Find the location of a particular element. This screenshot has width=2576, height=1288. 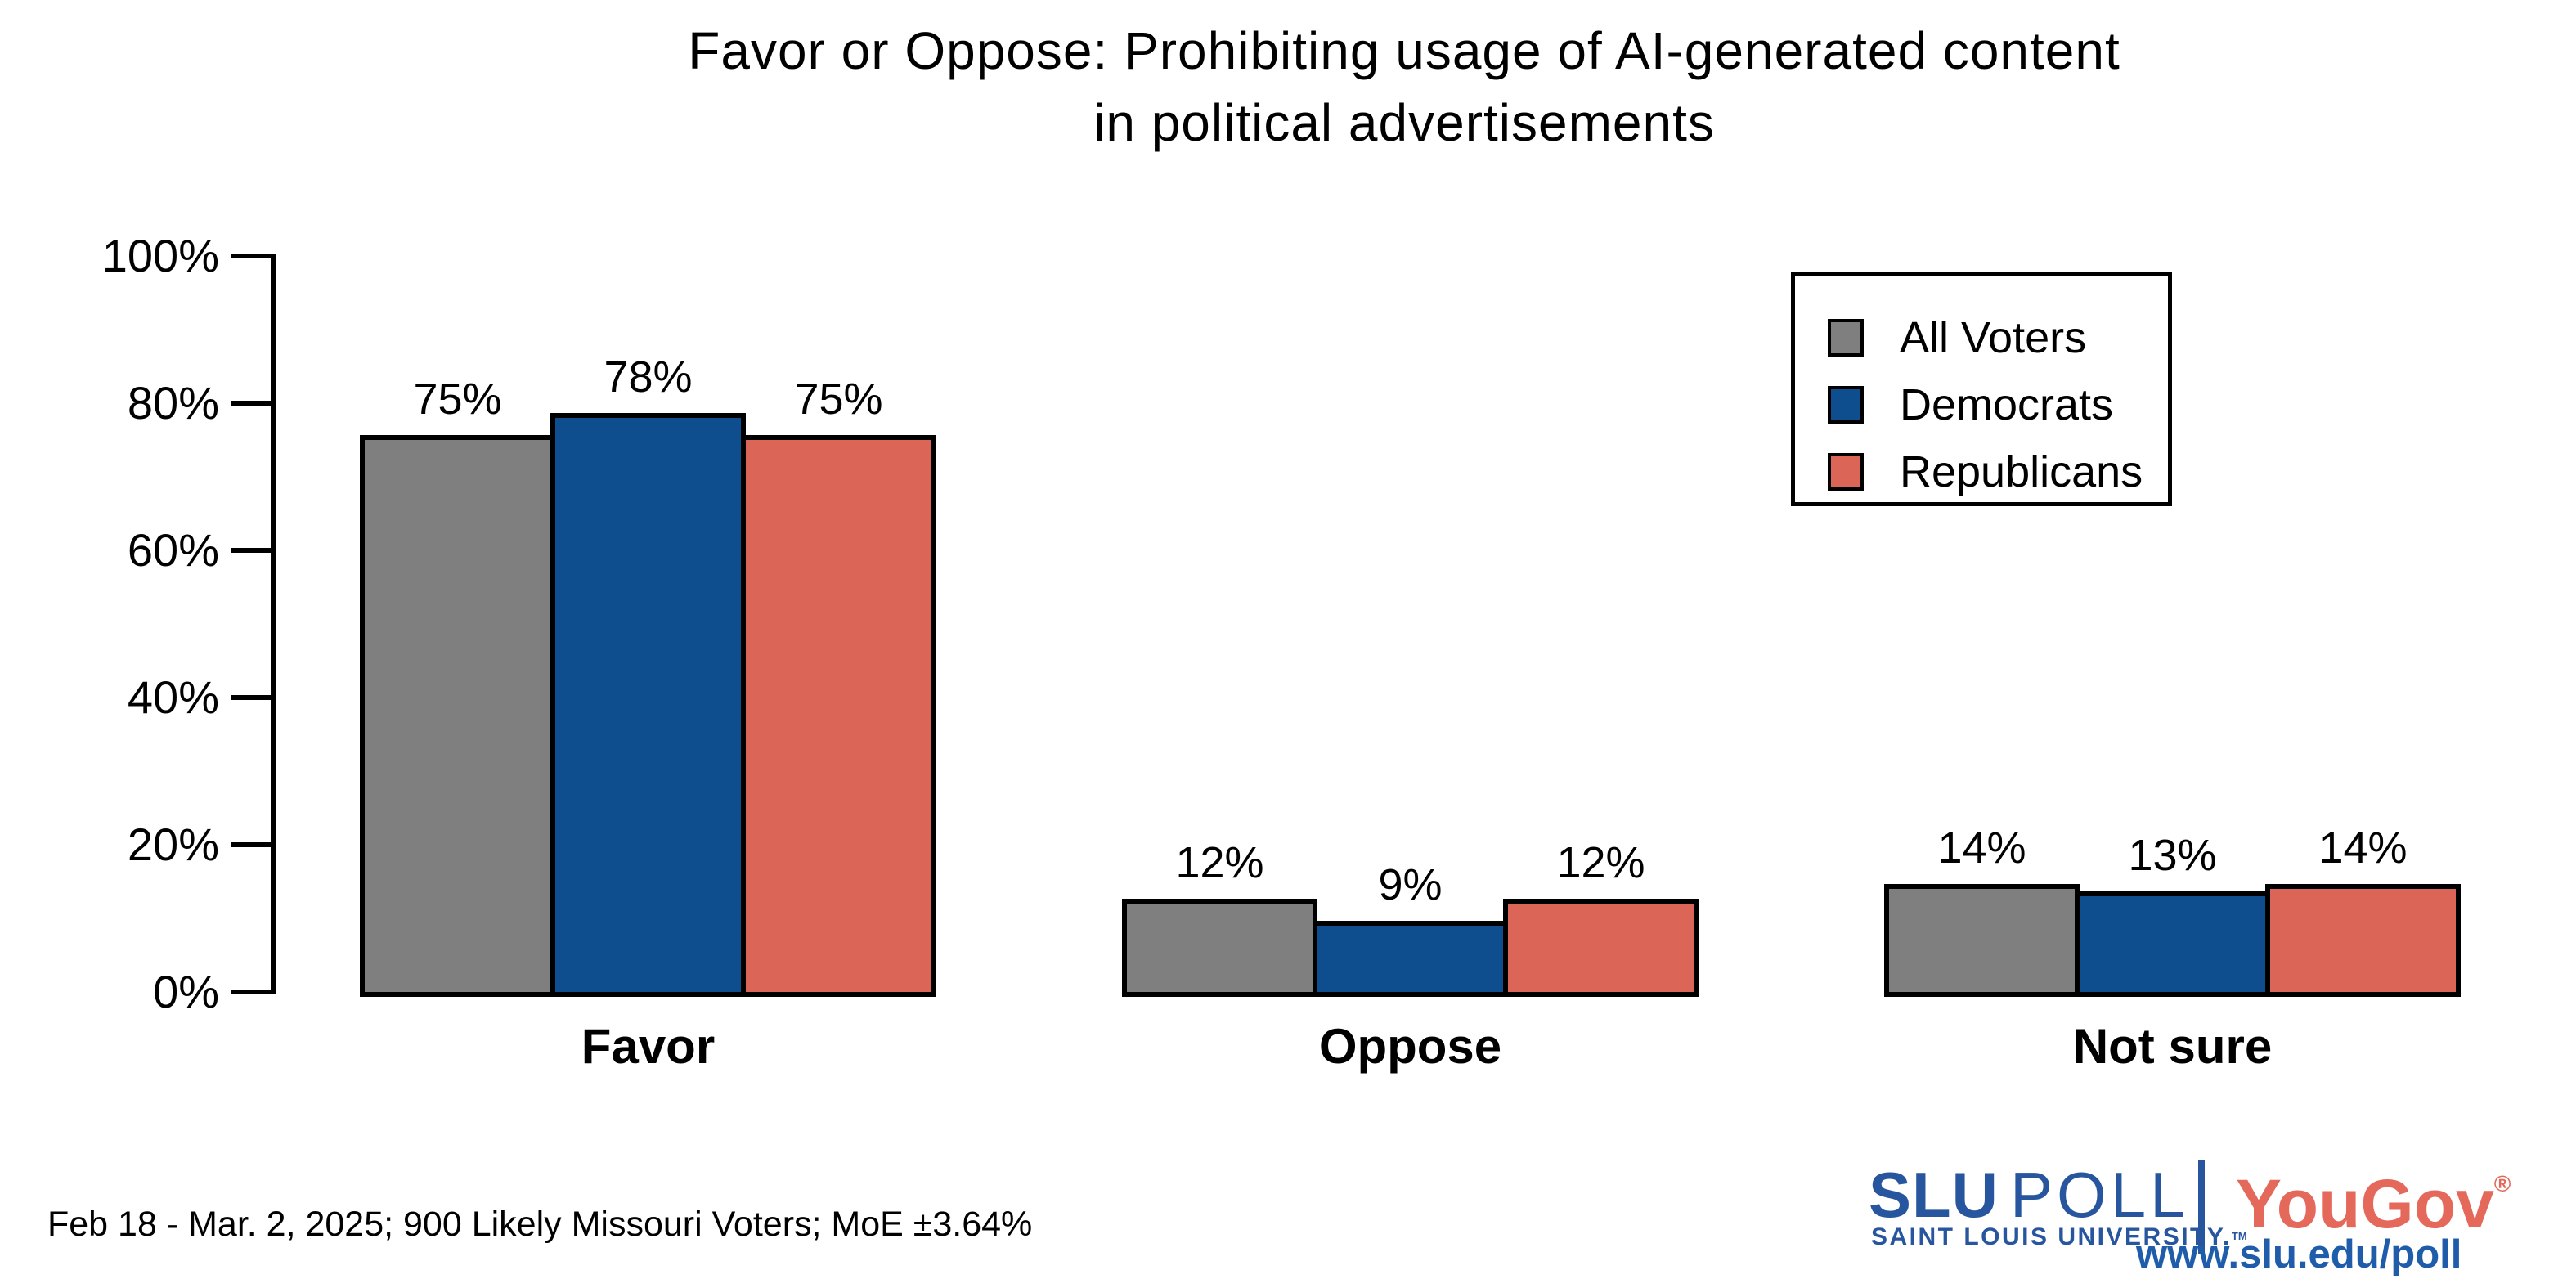

legend-item-republicans: Republicans is located at coordinates (1986, 471).